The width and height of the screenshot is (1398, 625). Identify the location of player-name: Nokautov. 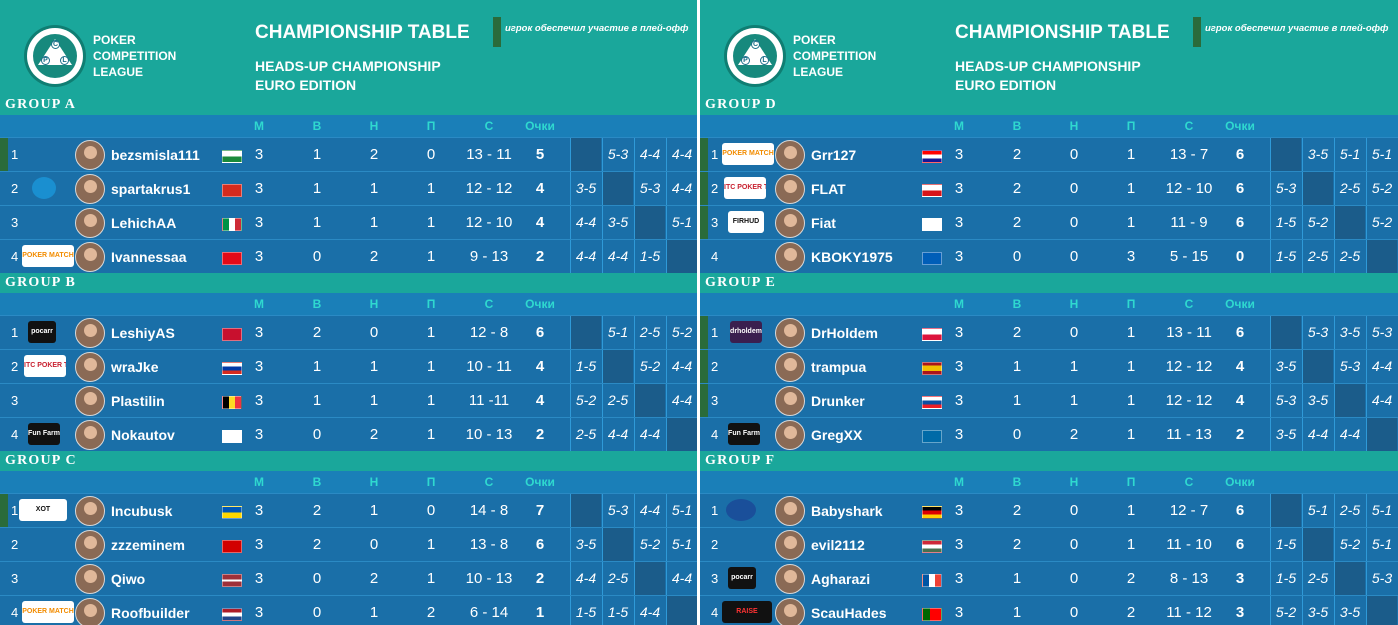
(143, 435).